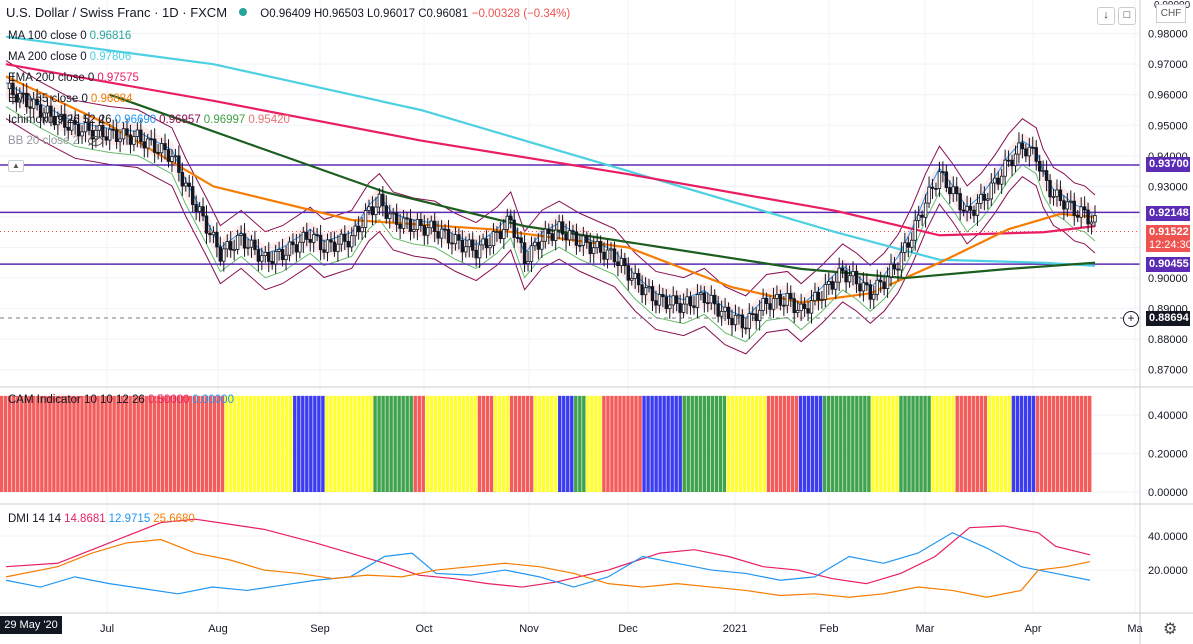 This screenshot has width=1193, height=644. I want to click on legend-cam-value-1: 0.50000, so click(168, 400).